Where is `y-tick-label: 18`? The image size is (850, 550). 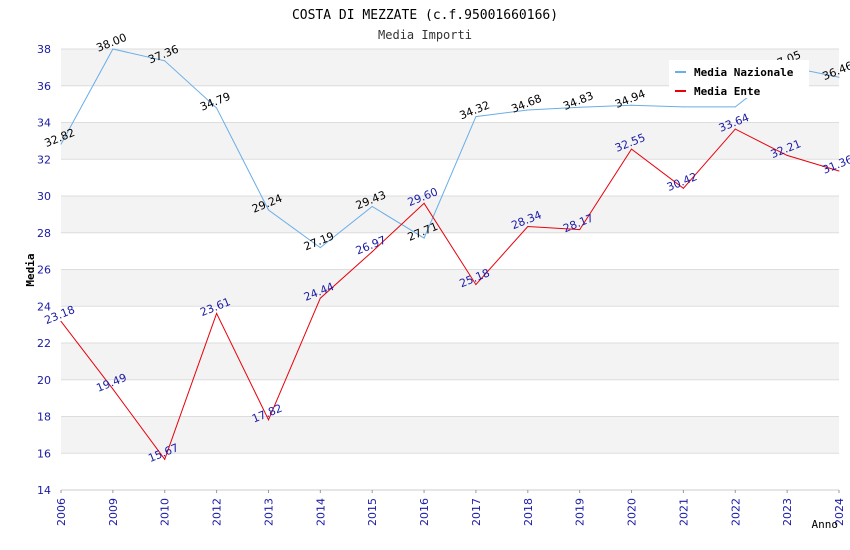 y-tick-label: 18 is located at coordinates (44, 417).